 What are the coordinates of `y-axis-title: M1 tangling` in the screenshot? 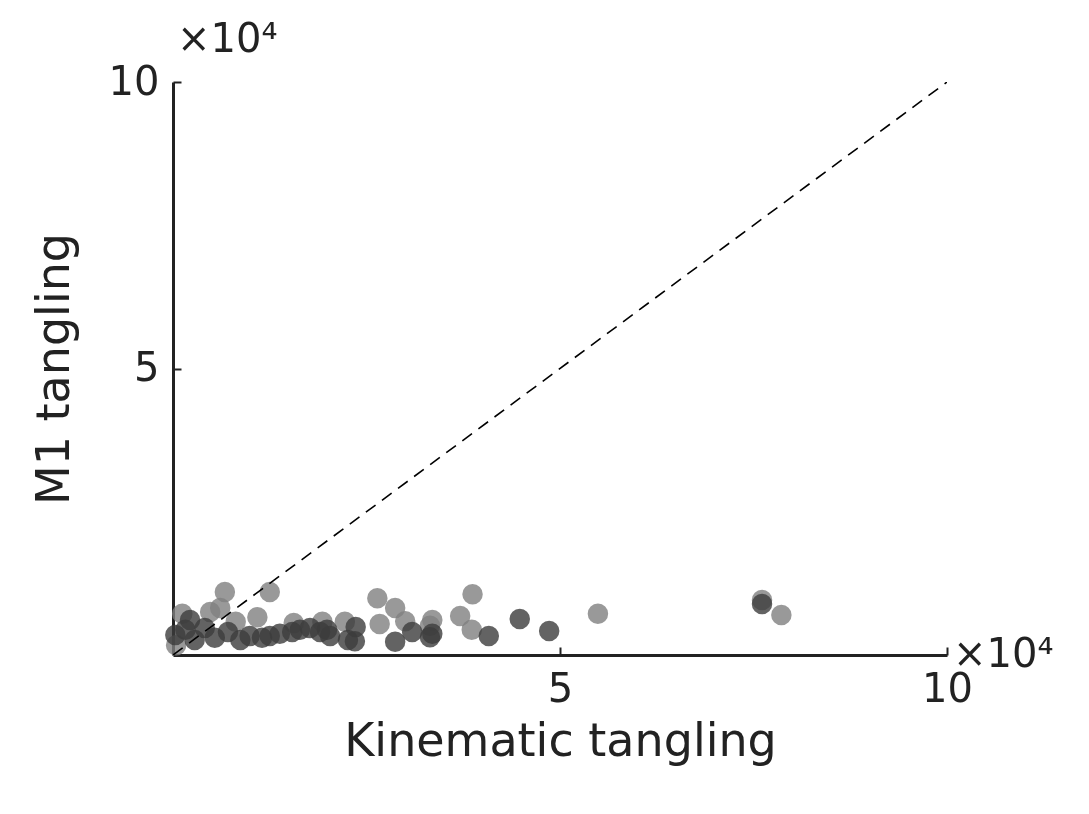 It's located at (52, 369).